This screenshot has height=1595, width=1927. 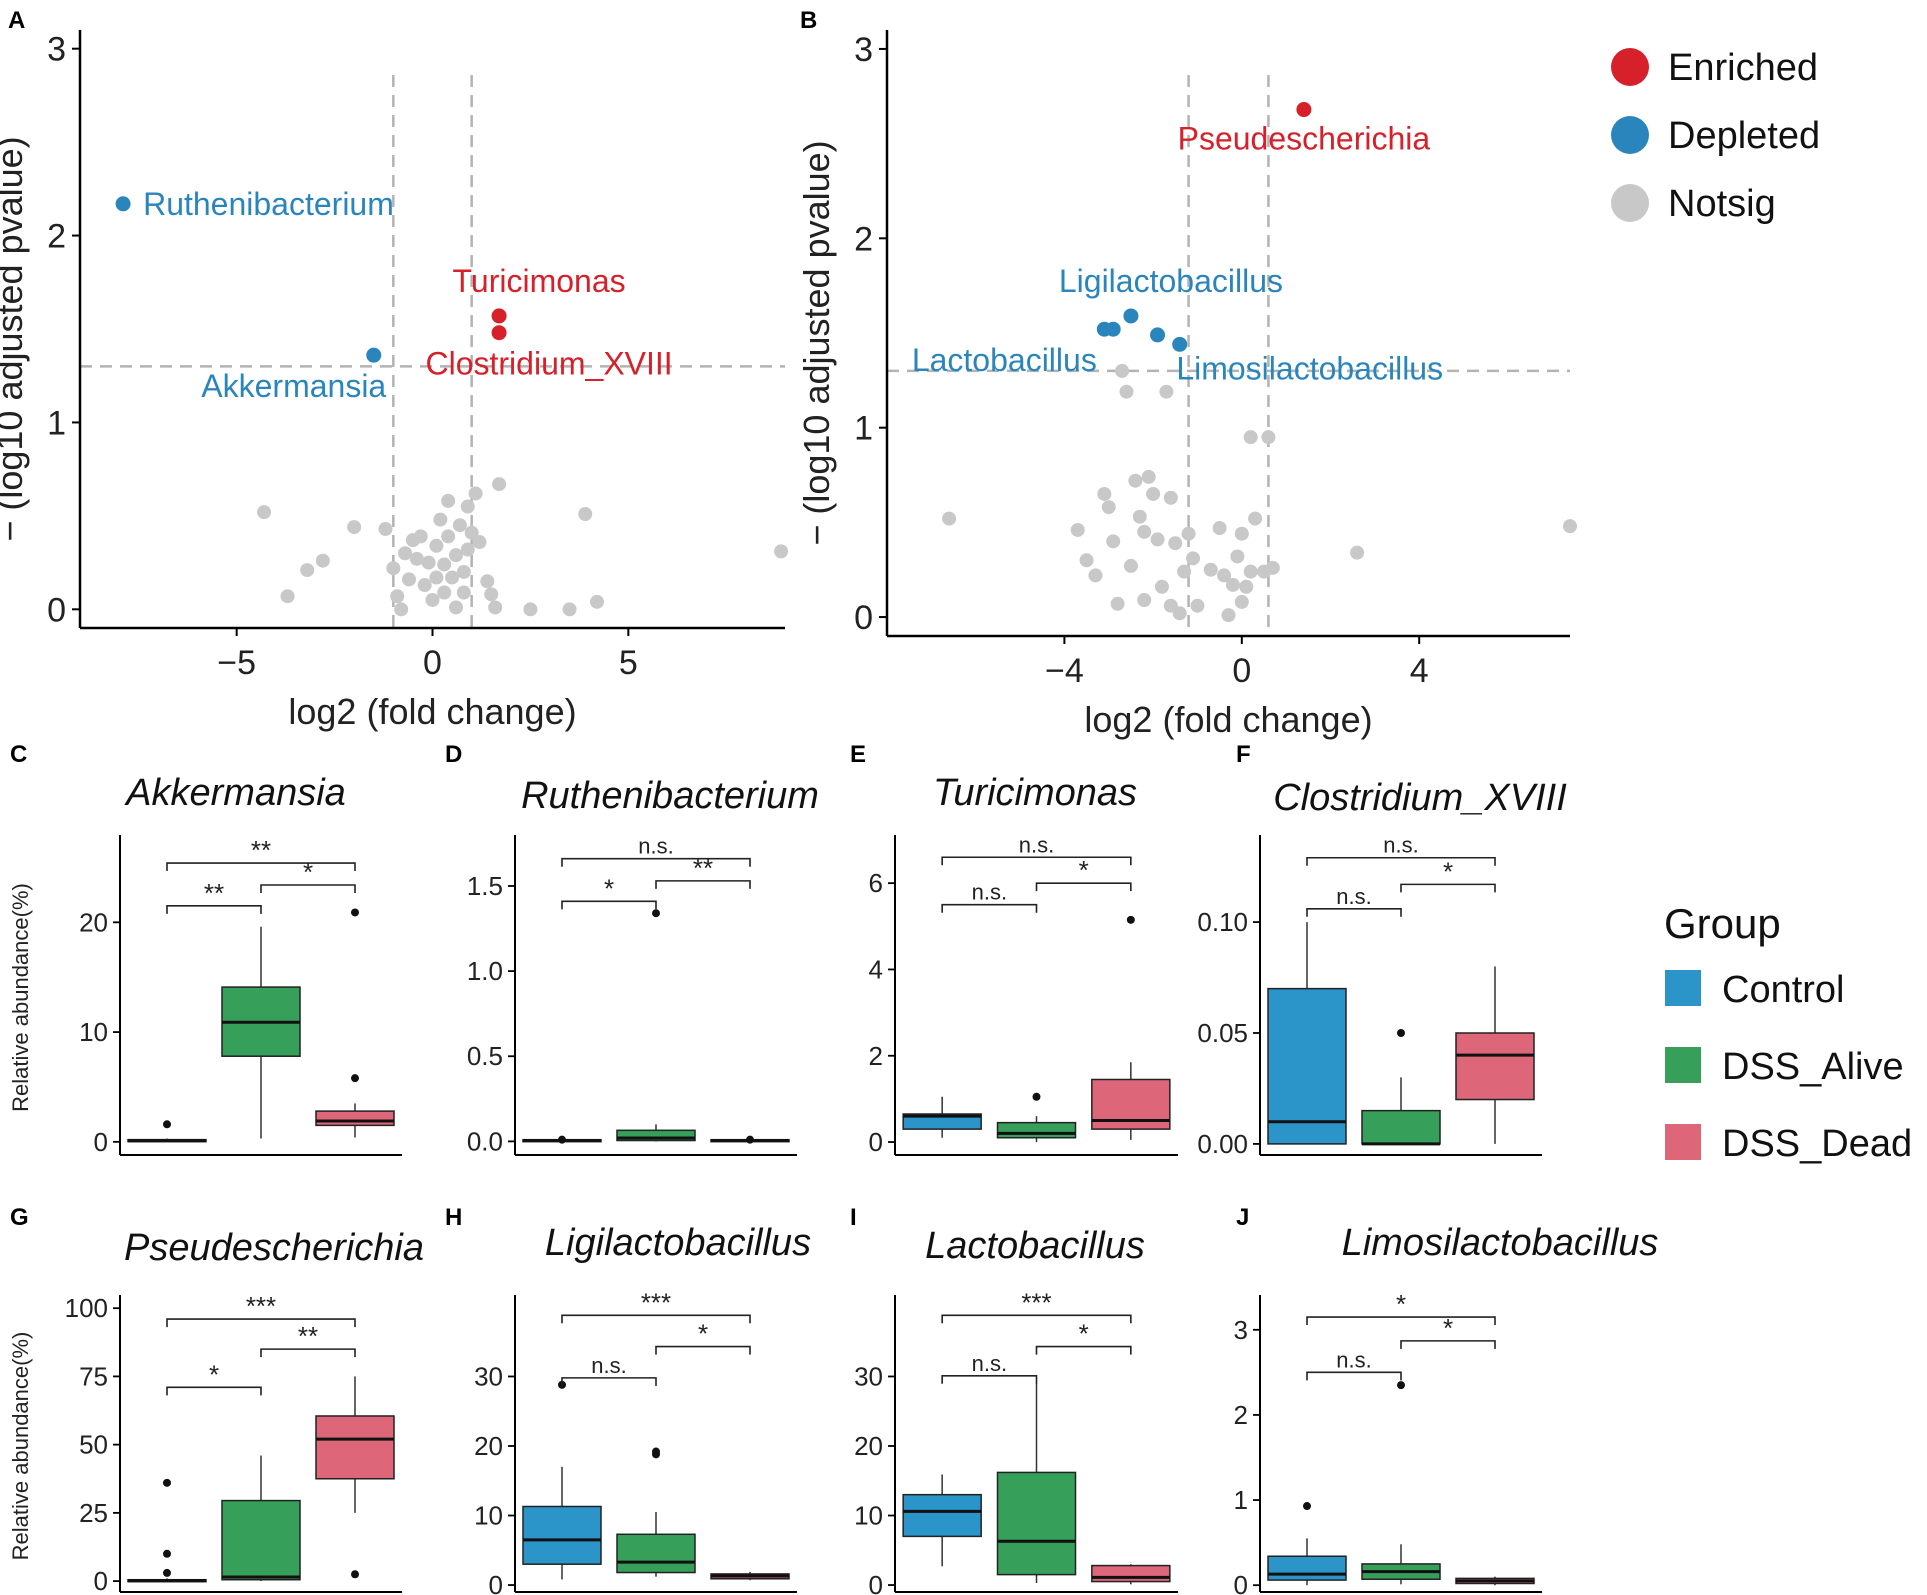 I want to click on panel-letter: A, so click(x=16, y=20).